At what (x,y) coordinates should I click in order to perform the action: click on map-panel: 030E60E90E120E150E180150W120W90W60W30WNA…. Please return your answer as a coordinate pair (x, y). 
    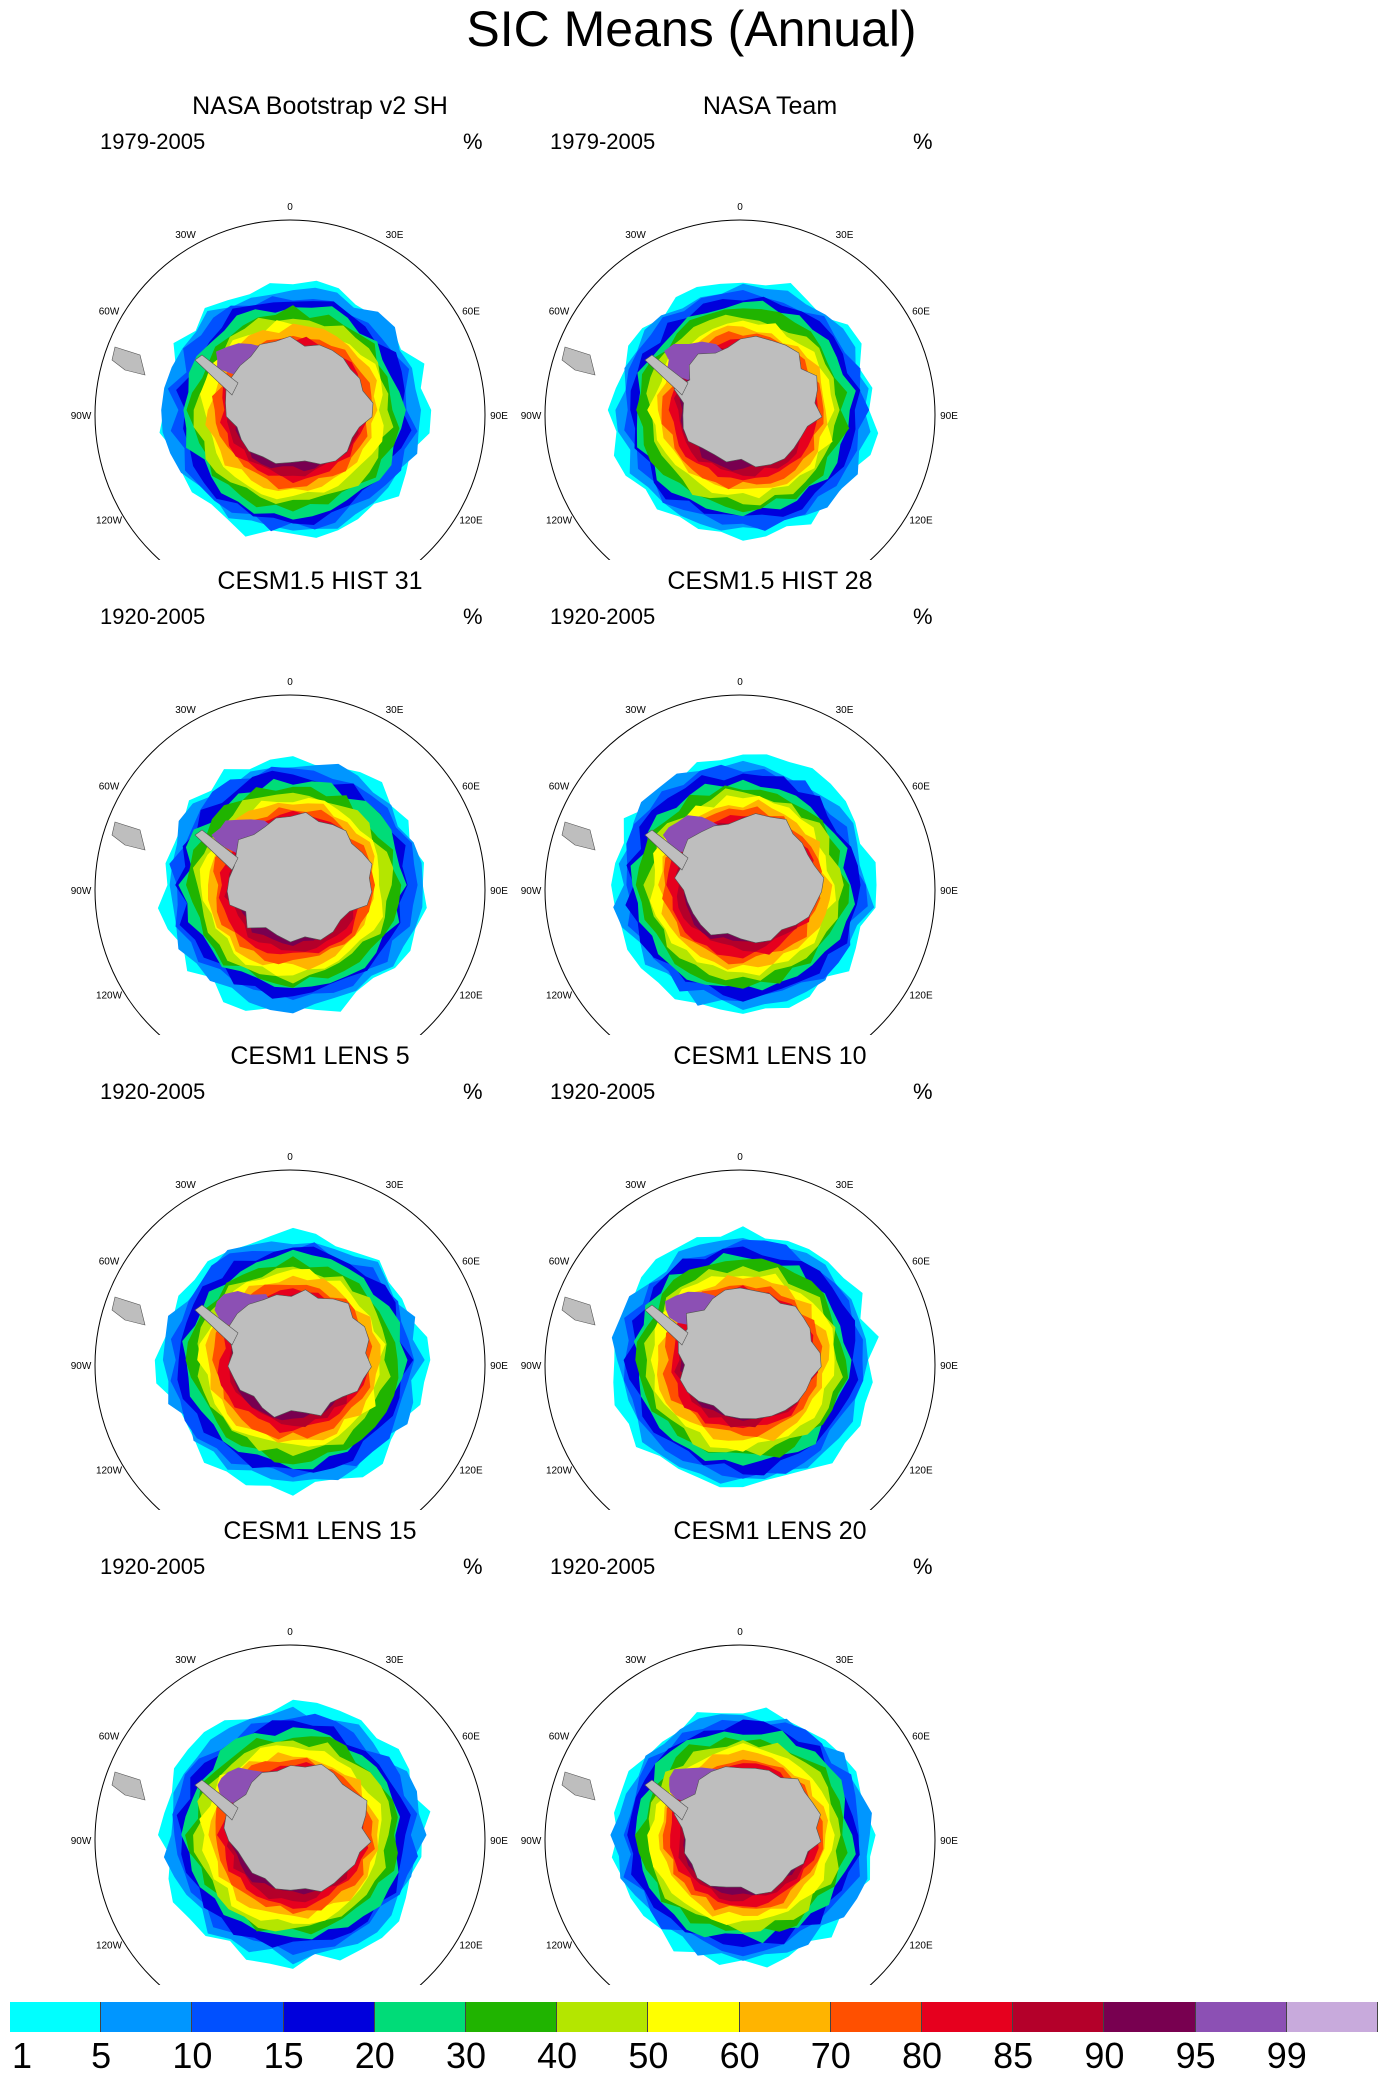
    Looking at the image, I should click on (320, 325).